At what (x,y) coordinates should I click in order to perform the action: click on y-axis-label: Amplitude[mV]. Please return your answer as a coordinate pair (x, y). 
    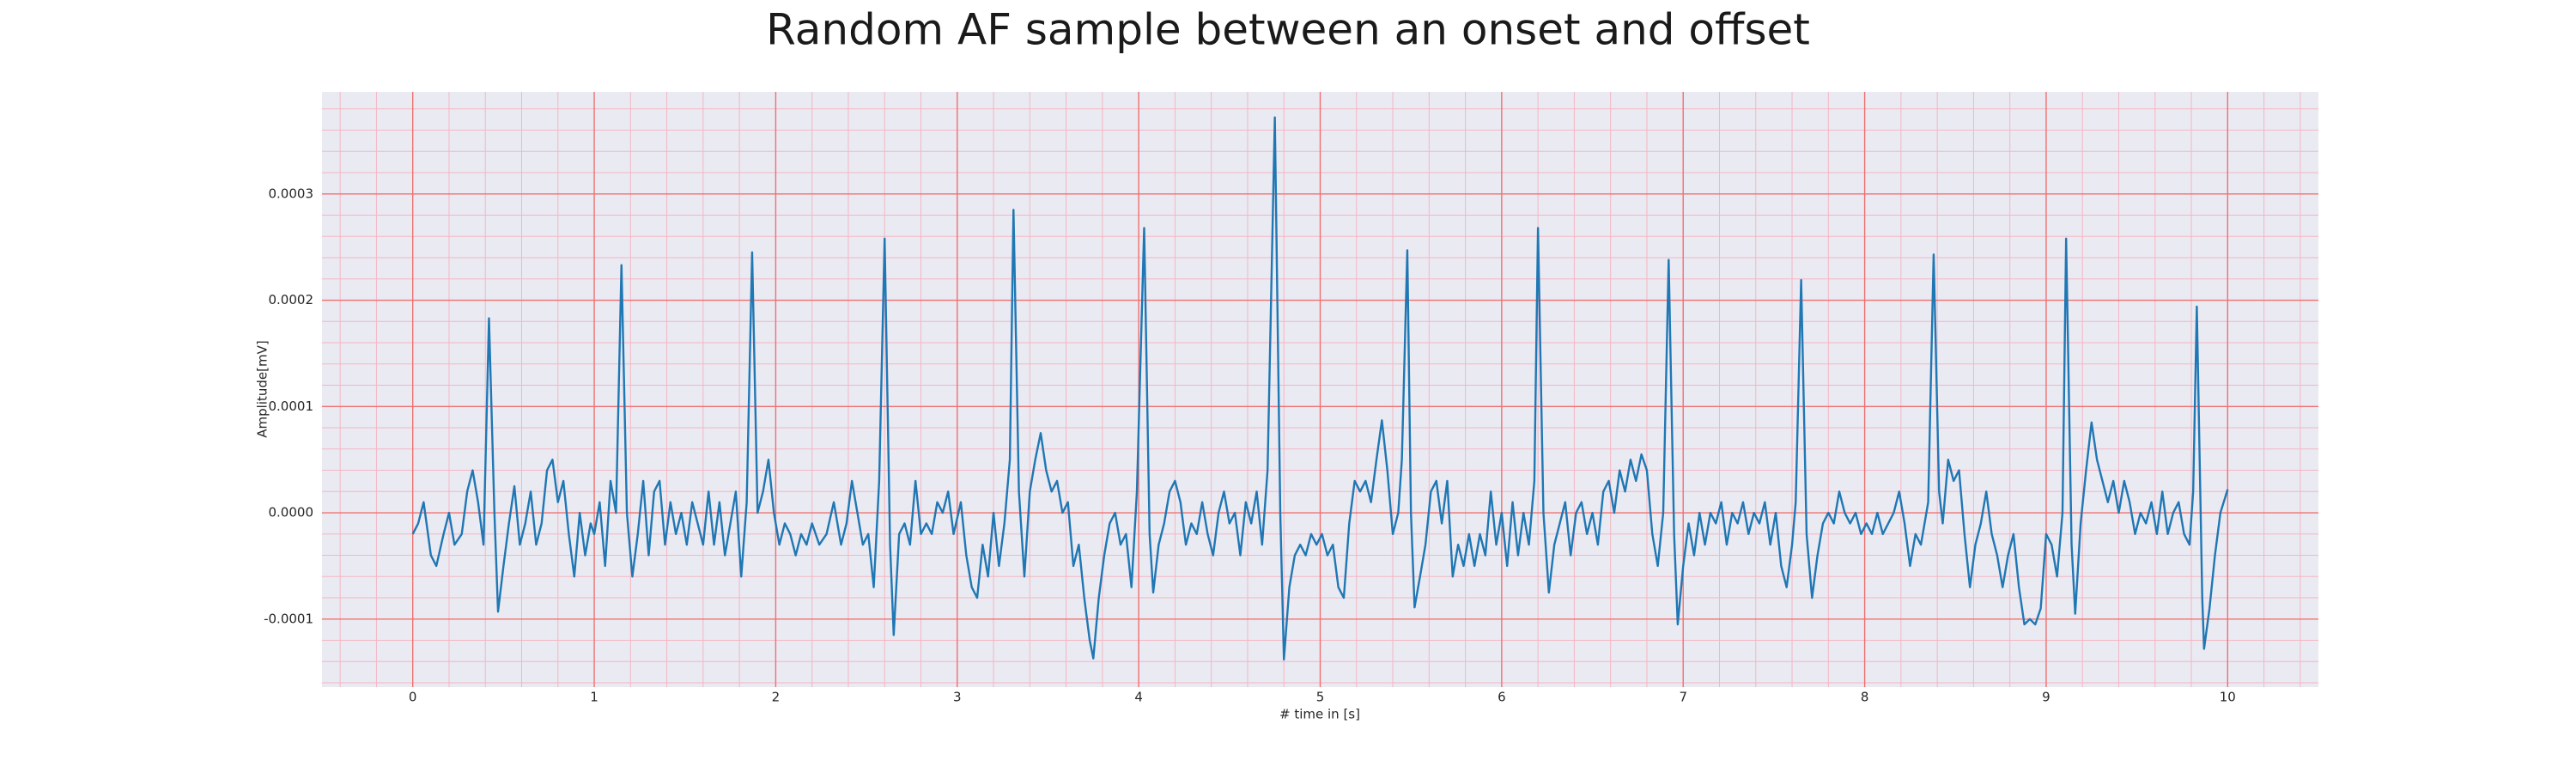
    Looking at the image, I should click on (262, 388).